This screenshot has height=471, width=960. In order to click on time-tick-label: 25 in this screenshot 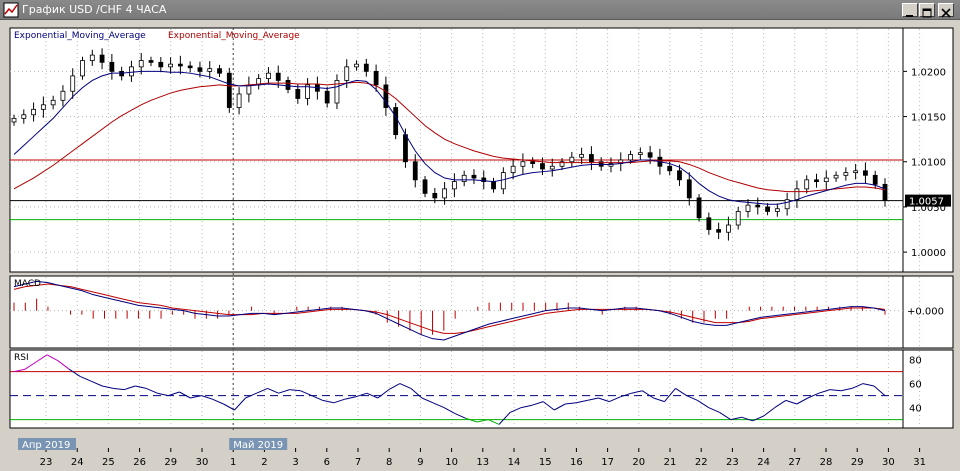, I will do `click(108, 462)`.